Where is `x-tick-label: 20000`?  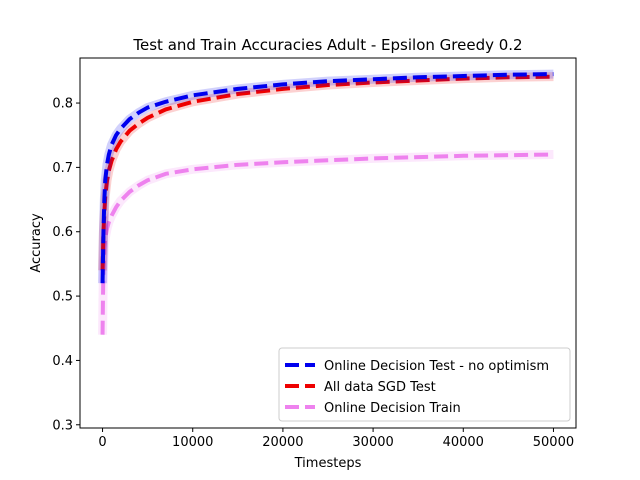 x-tick-label: 20000 is located at coordinates (282, 442).